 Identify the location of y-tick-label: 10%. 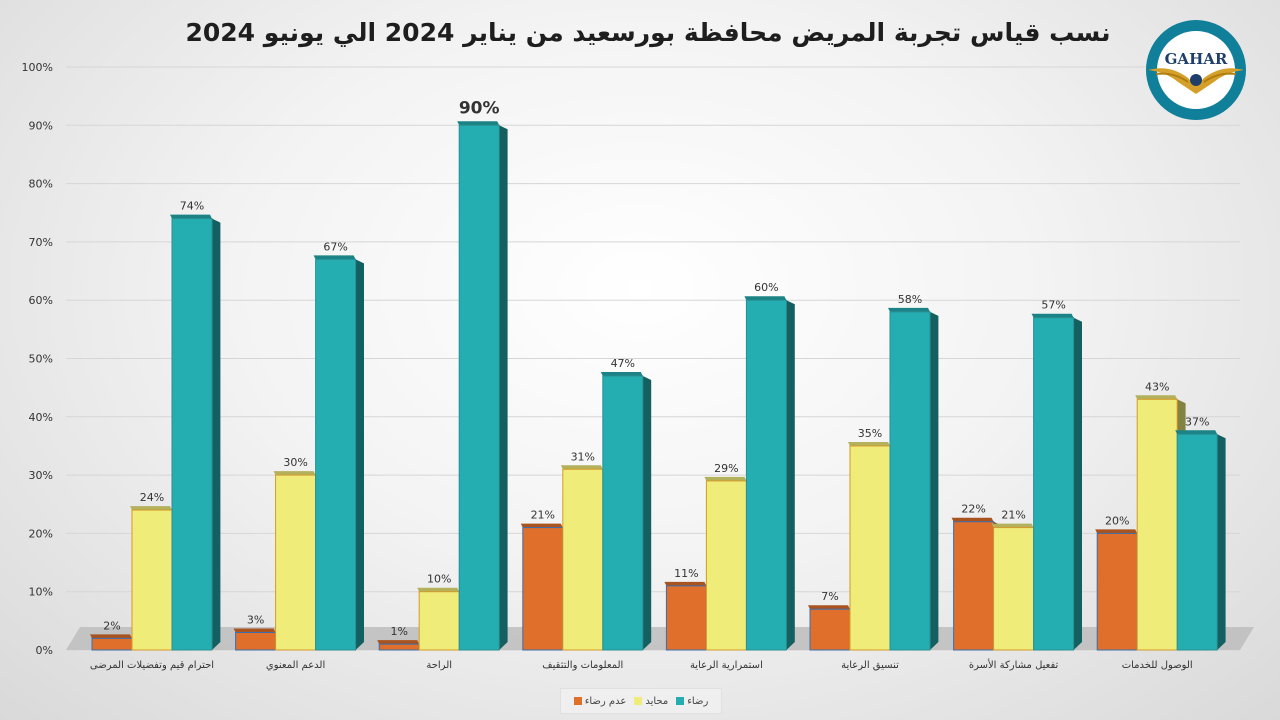
(41, 592).